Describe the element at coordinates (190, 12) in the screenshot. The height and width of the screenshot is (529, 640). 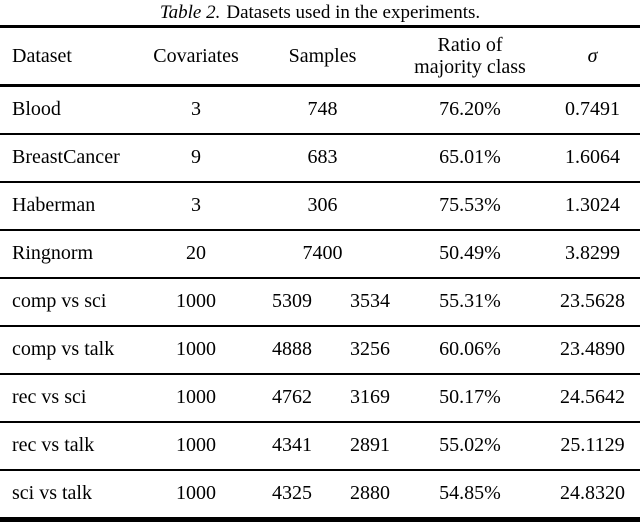
I see `caption-label: Table 2.` at that location.